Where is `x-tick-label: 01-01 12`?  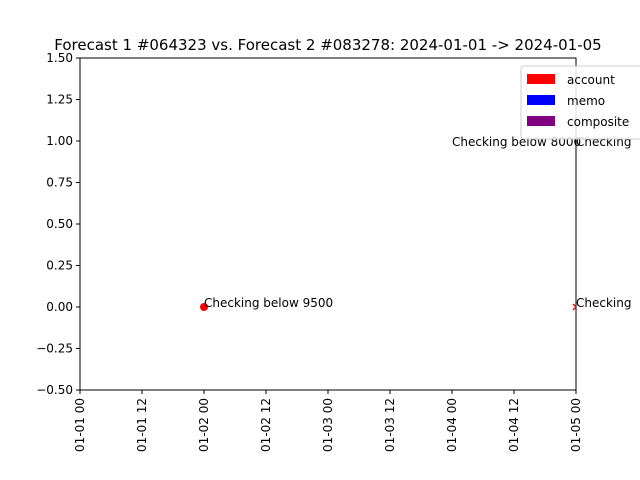
x-tick-label: 01-01 12 is located at coordinates (142, 425).